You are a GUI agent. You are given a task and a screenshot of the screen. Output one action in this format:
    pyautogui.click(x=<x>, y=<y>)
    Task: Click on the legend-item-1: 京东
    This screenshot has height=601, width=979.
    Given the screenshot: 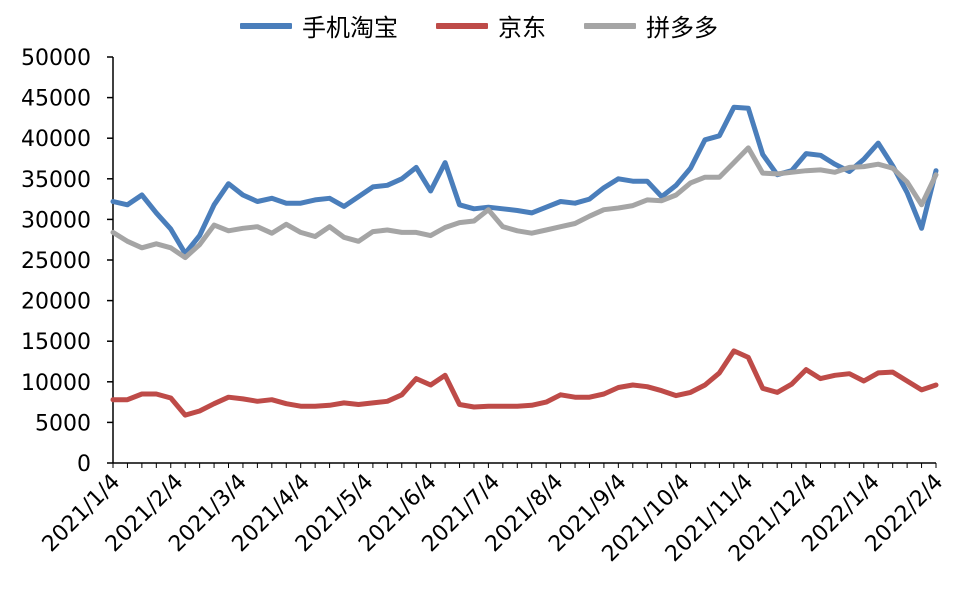 What is the action you would take?
    pyautogui.click(x=491, y=25)
    